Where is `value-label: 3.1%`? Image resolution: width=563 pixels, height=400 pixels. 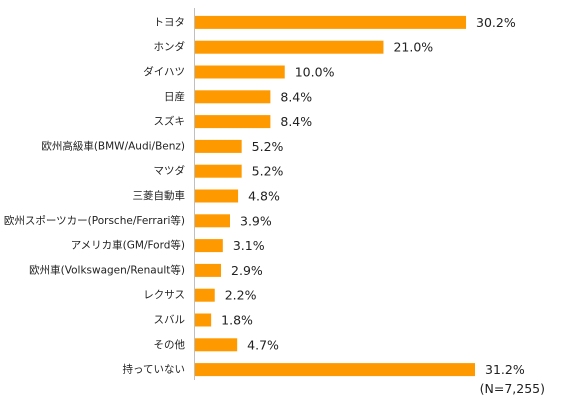
value-label: 3.1% is located at coordinates (249, 245).